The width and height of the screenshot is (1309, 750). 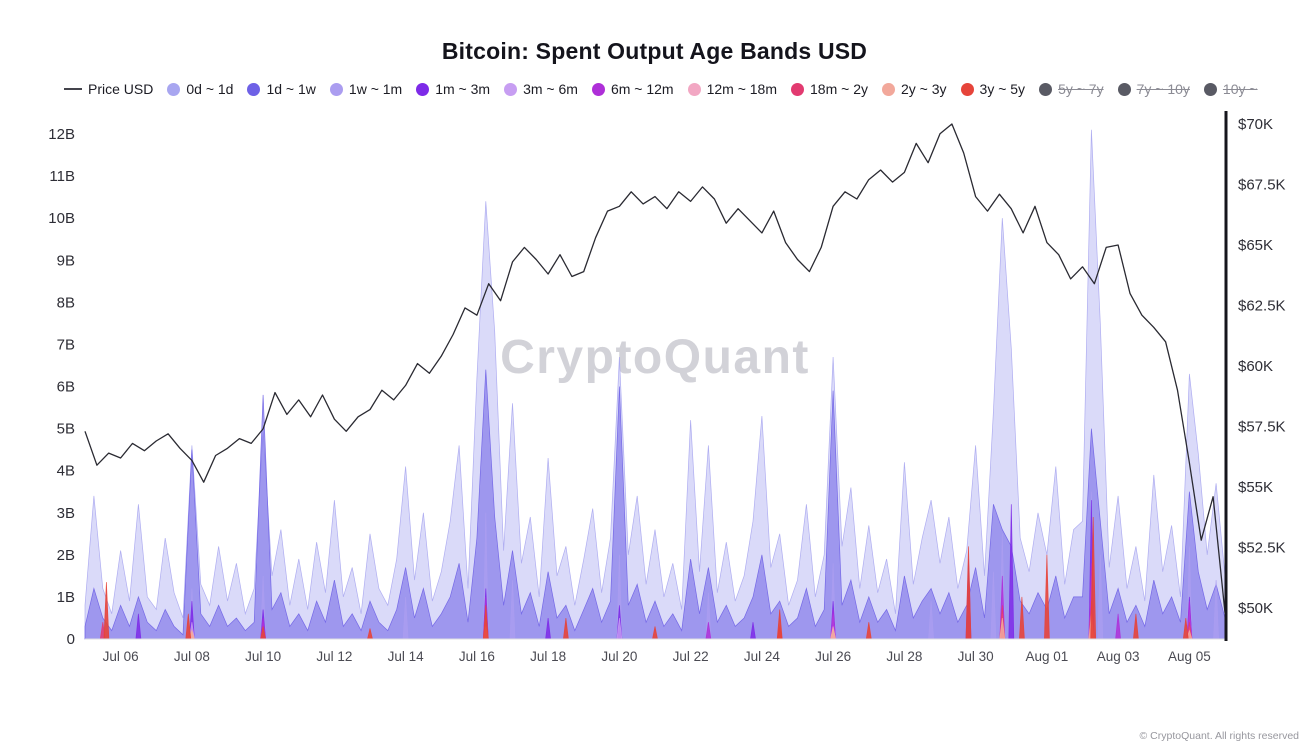 I want to click on legend-dot-18m-2y, so click(x=798, y=89).